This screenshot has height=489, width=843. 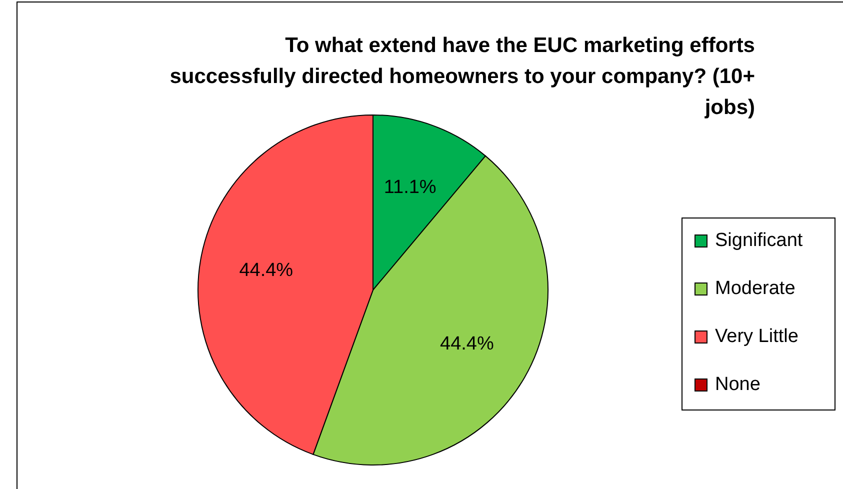 What do you see at coordinates (410, 187) in the screenshot?
I see `data-label: 11.1%` at bounding box center [410, 187].